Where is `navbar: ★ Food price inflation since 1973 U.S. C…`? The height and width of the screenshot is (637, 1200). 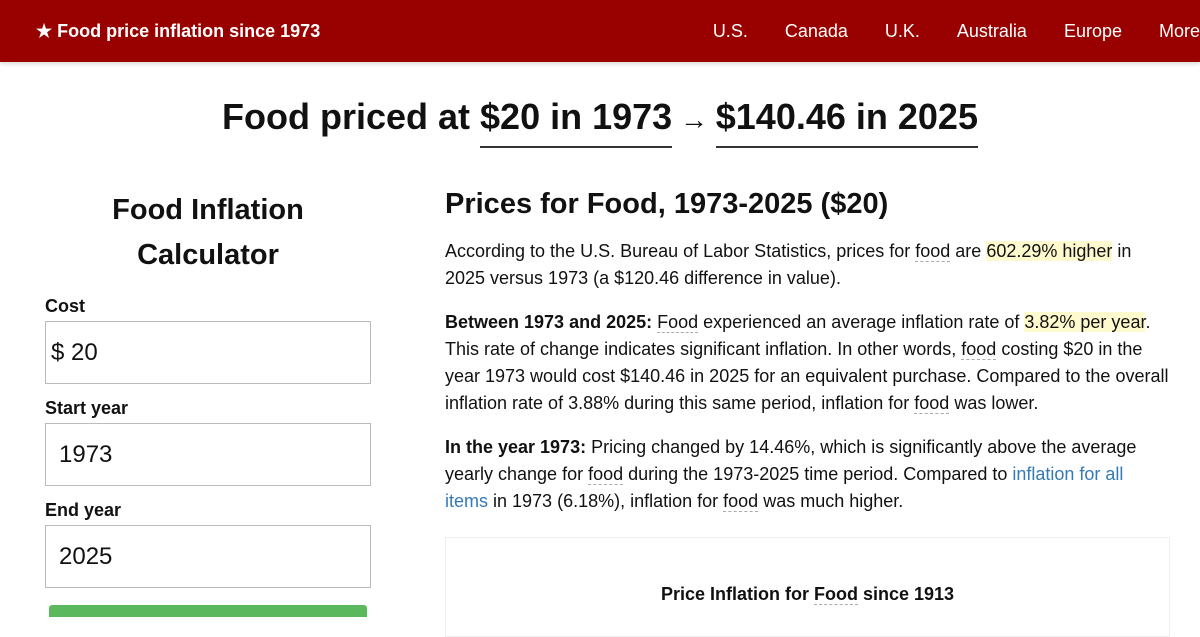 navbar: ★ Food price inflation since 1973 U.S. C… is located at coordinates (600, 31).